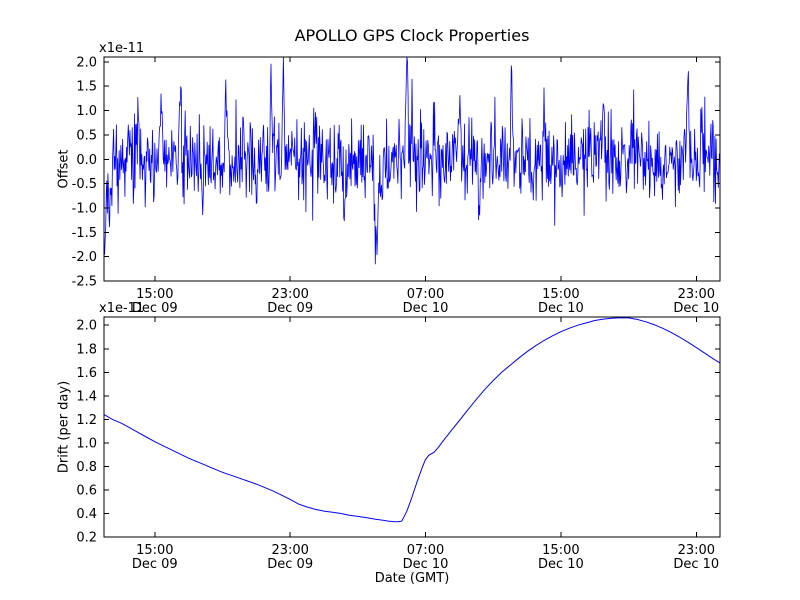 The image size is (800, 600). What do you see at coordinates (86, 373) in the screenshot?
I see `svg-text: 1.6` at bounding box center [86, 373].